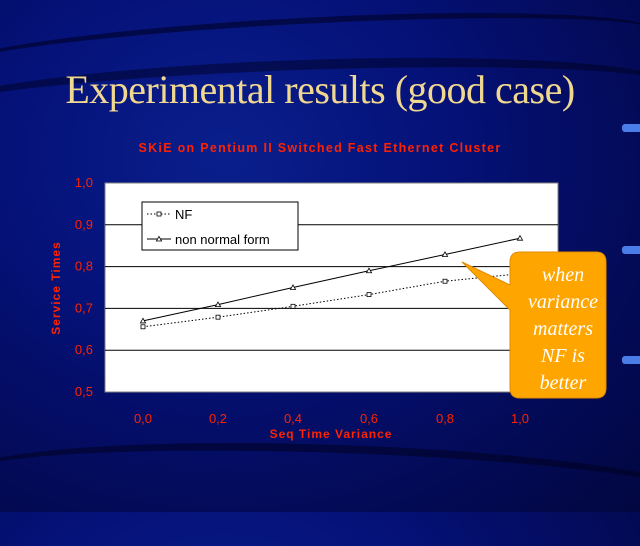 The height and width of the screenshot is (546, 640). Describe the element at coordinates (84, 307) in the screenshot. I see `y-tick-label: 0,7` at that location.